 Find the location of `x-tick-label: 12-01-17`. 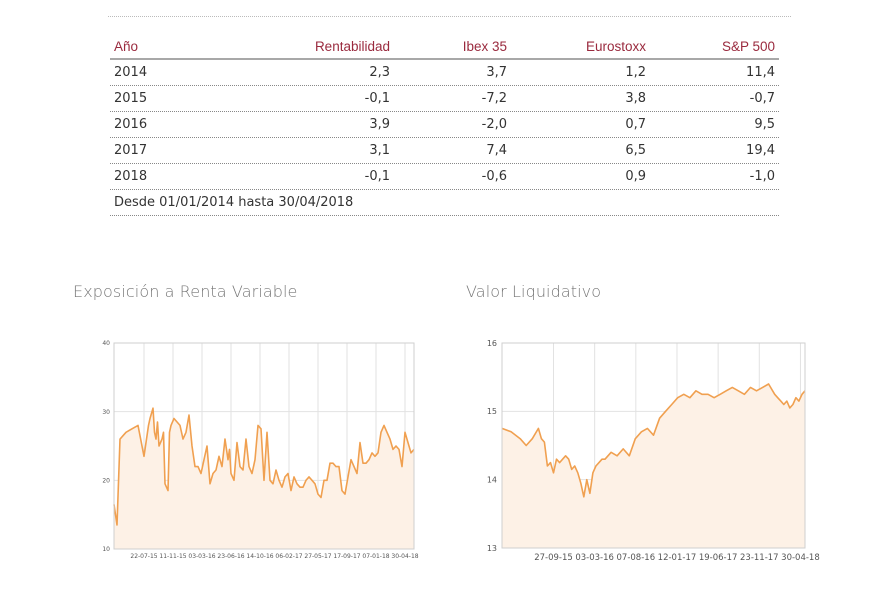

x-tick-label: 12-01-17 is located at coordinates (677, 558).